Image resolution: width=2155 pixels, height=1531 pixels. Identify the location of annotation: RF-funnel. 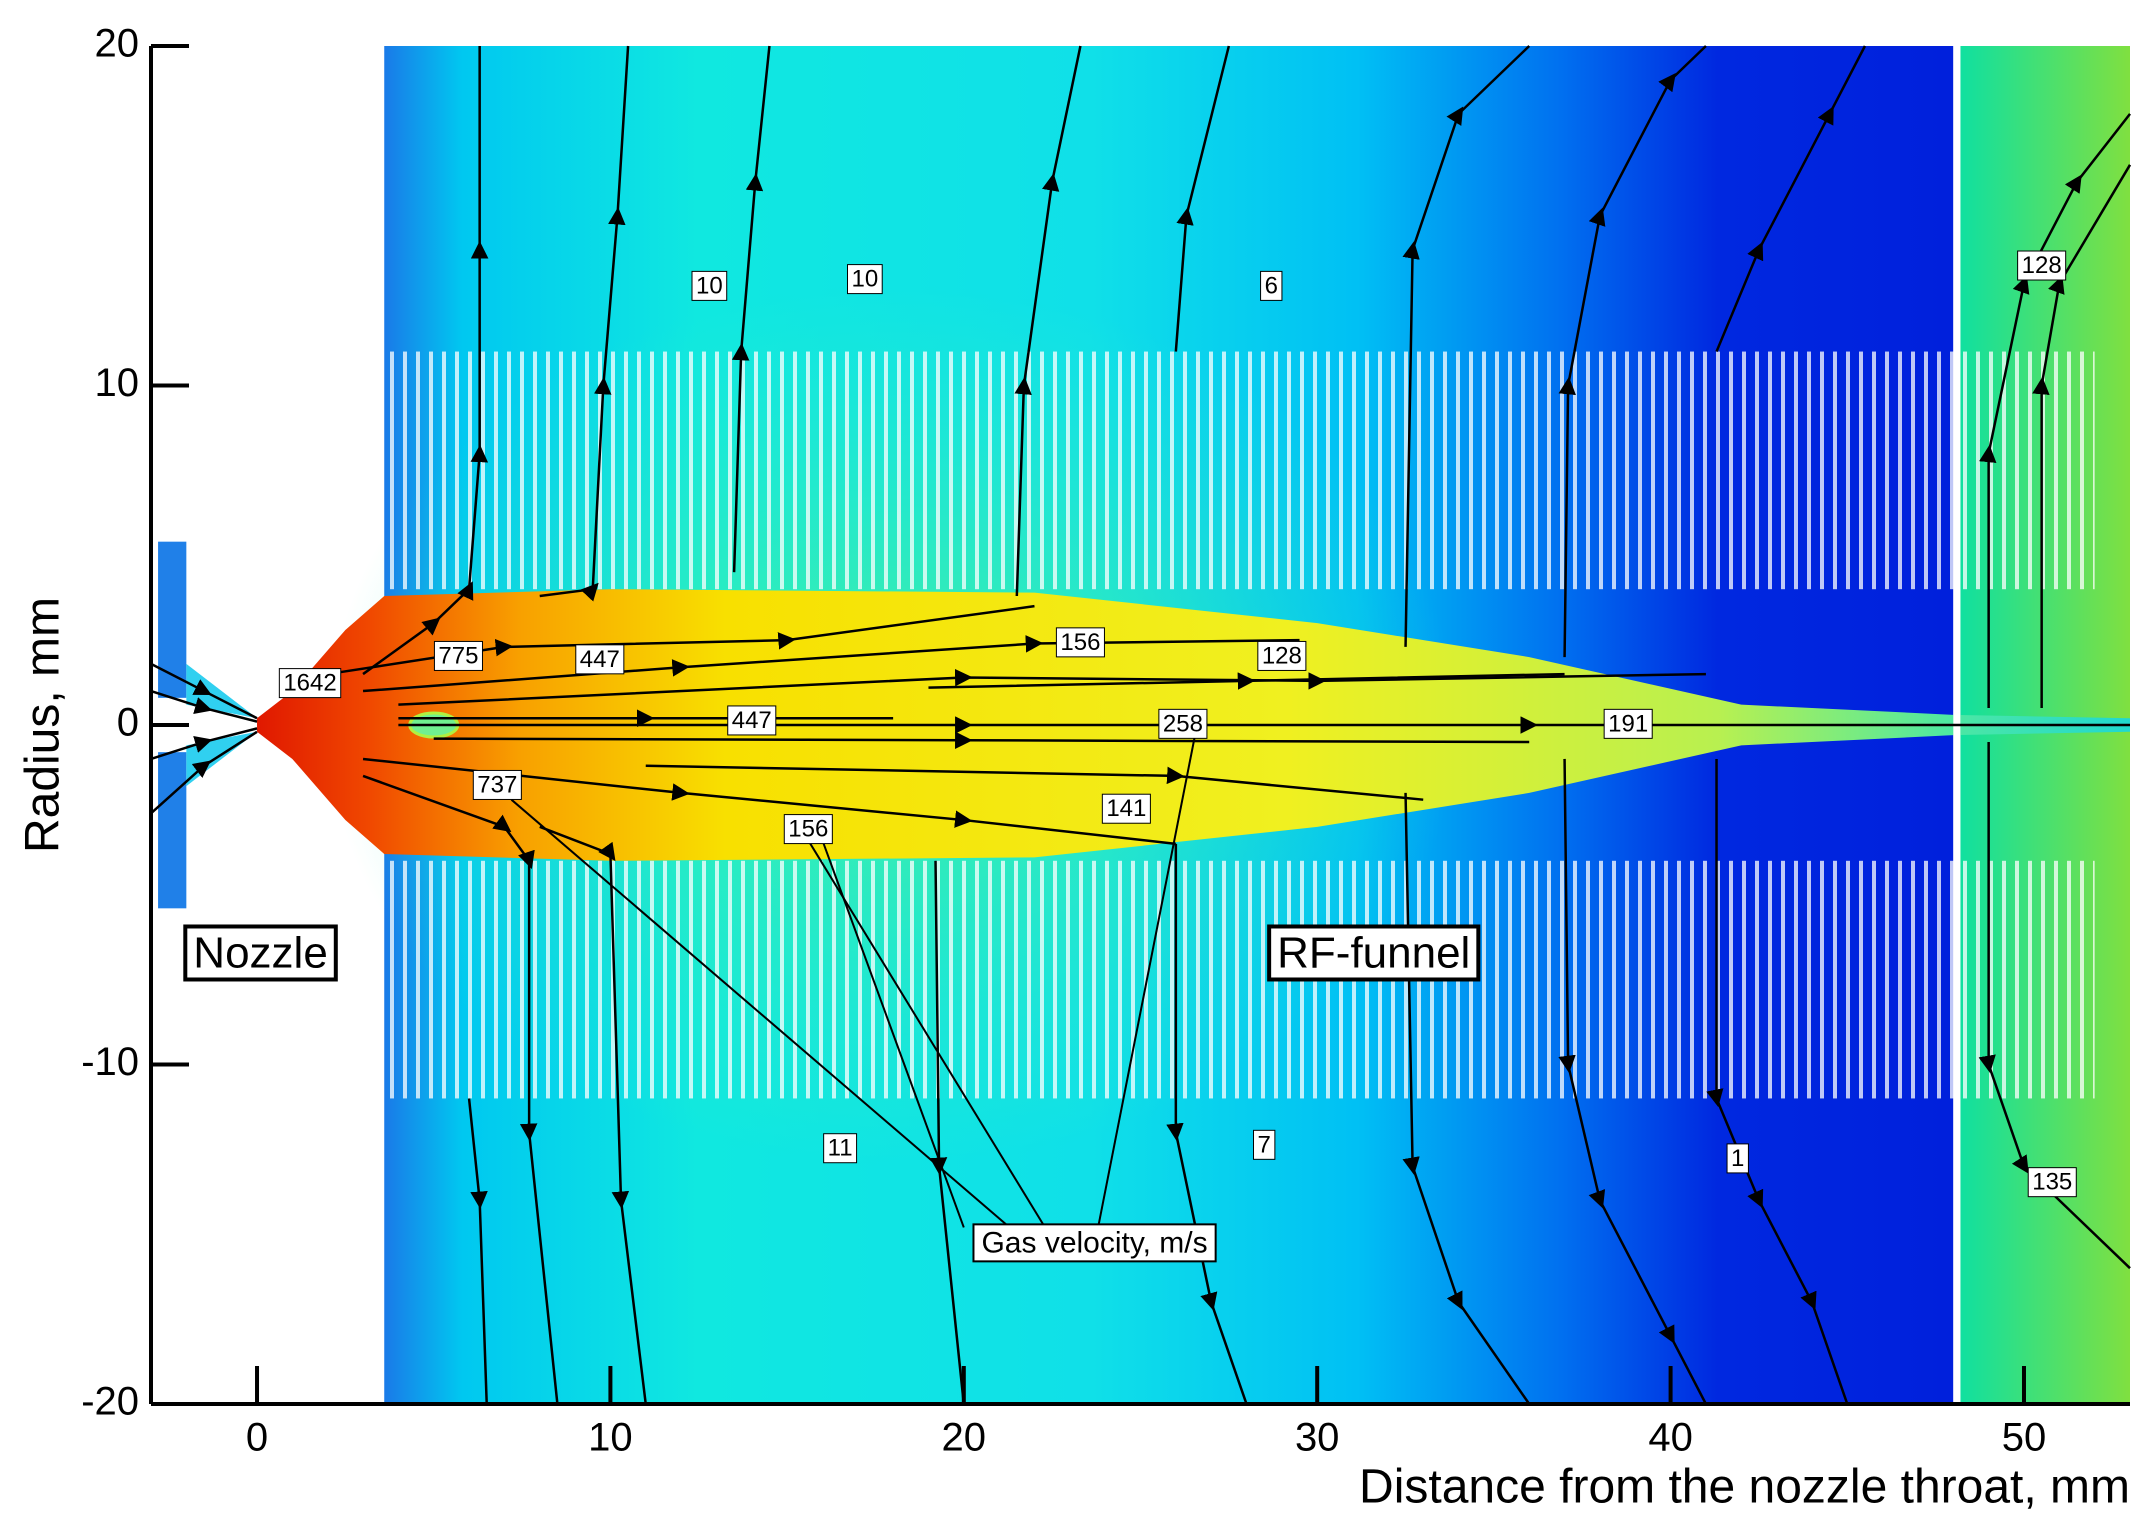
(1374, 953).